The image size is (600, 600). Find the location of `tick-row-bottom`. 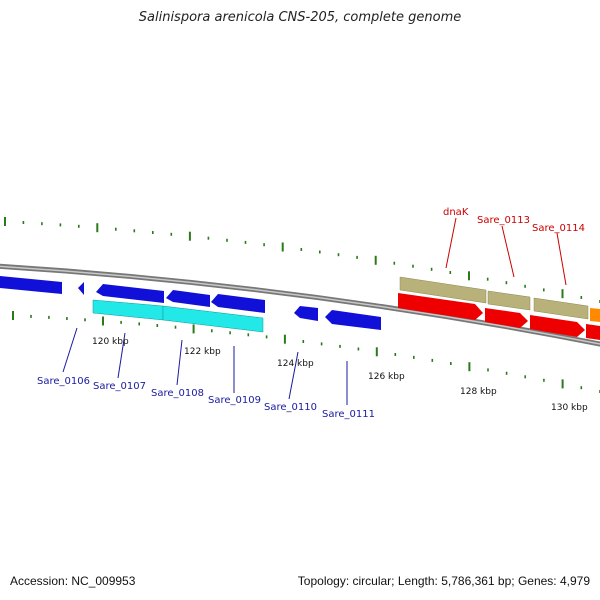

tick-row-bottom is located at coordinates (306, 352).